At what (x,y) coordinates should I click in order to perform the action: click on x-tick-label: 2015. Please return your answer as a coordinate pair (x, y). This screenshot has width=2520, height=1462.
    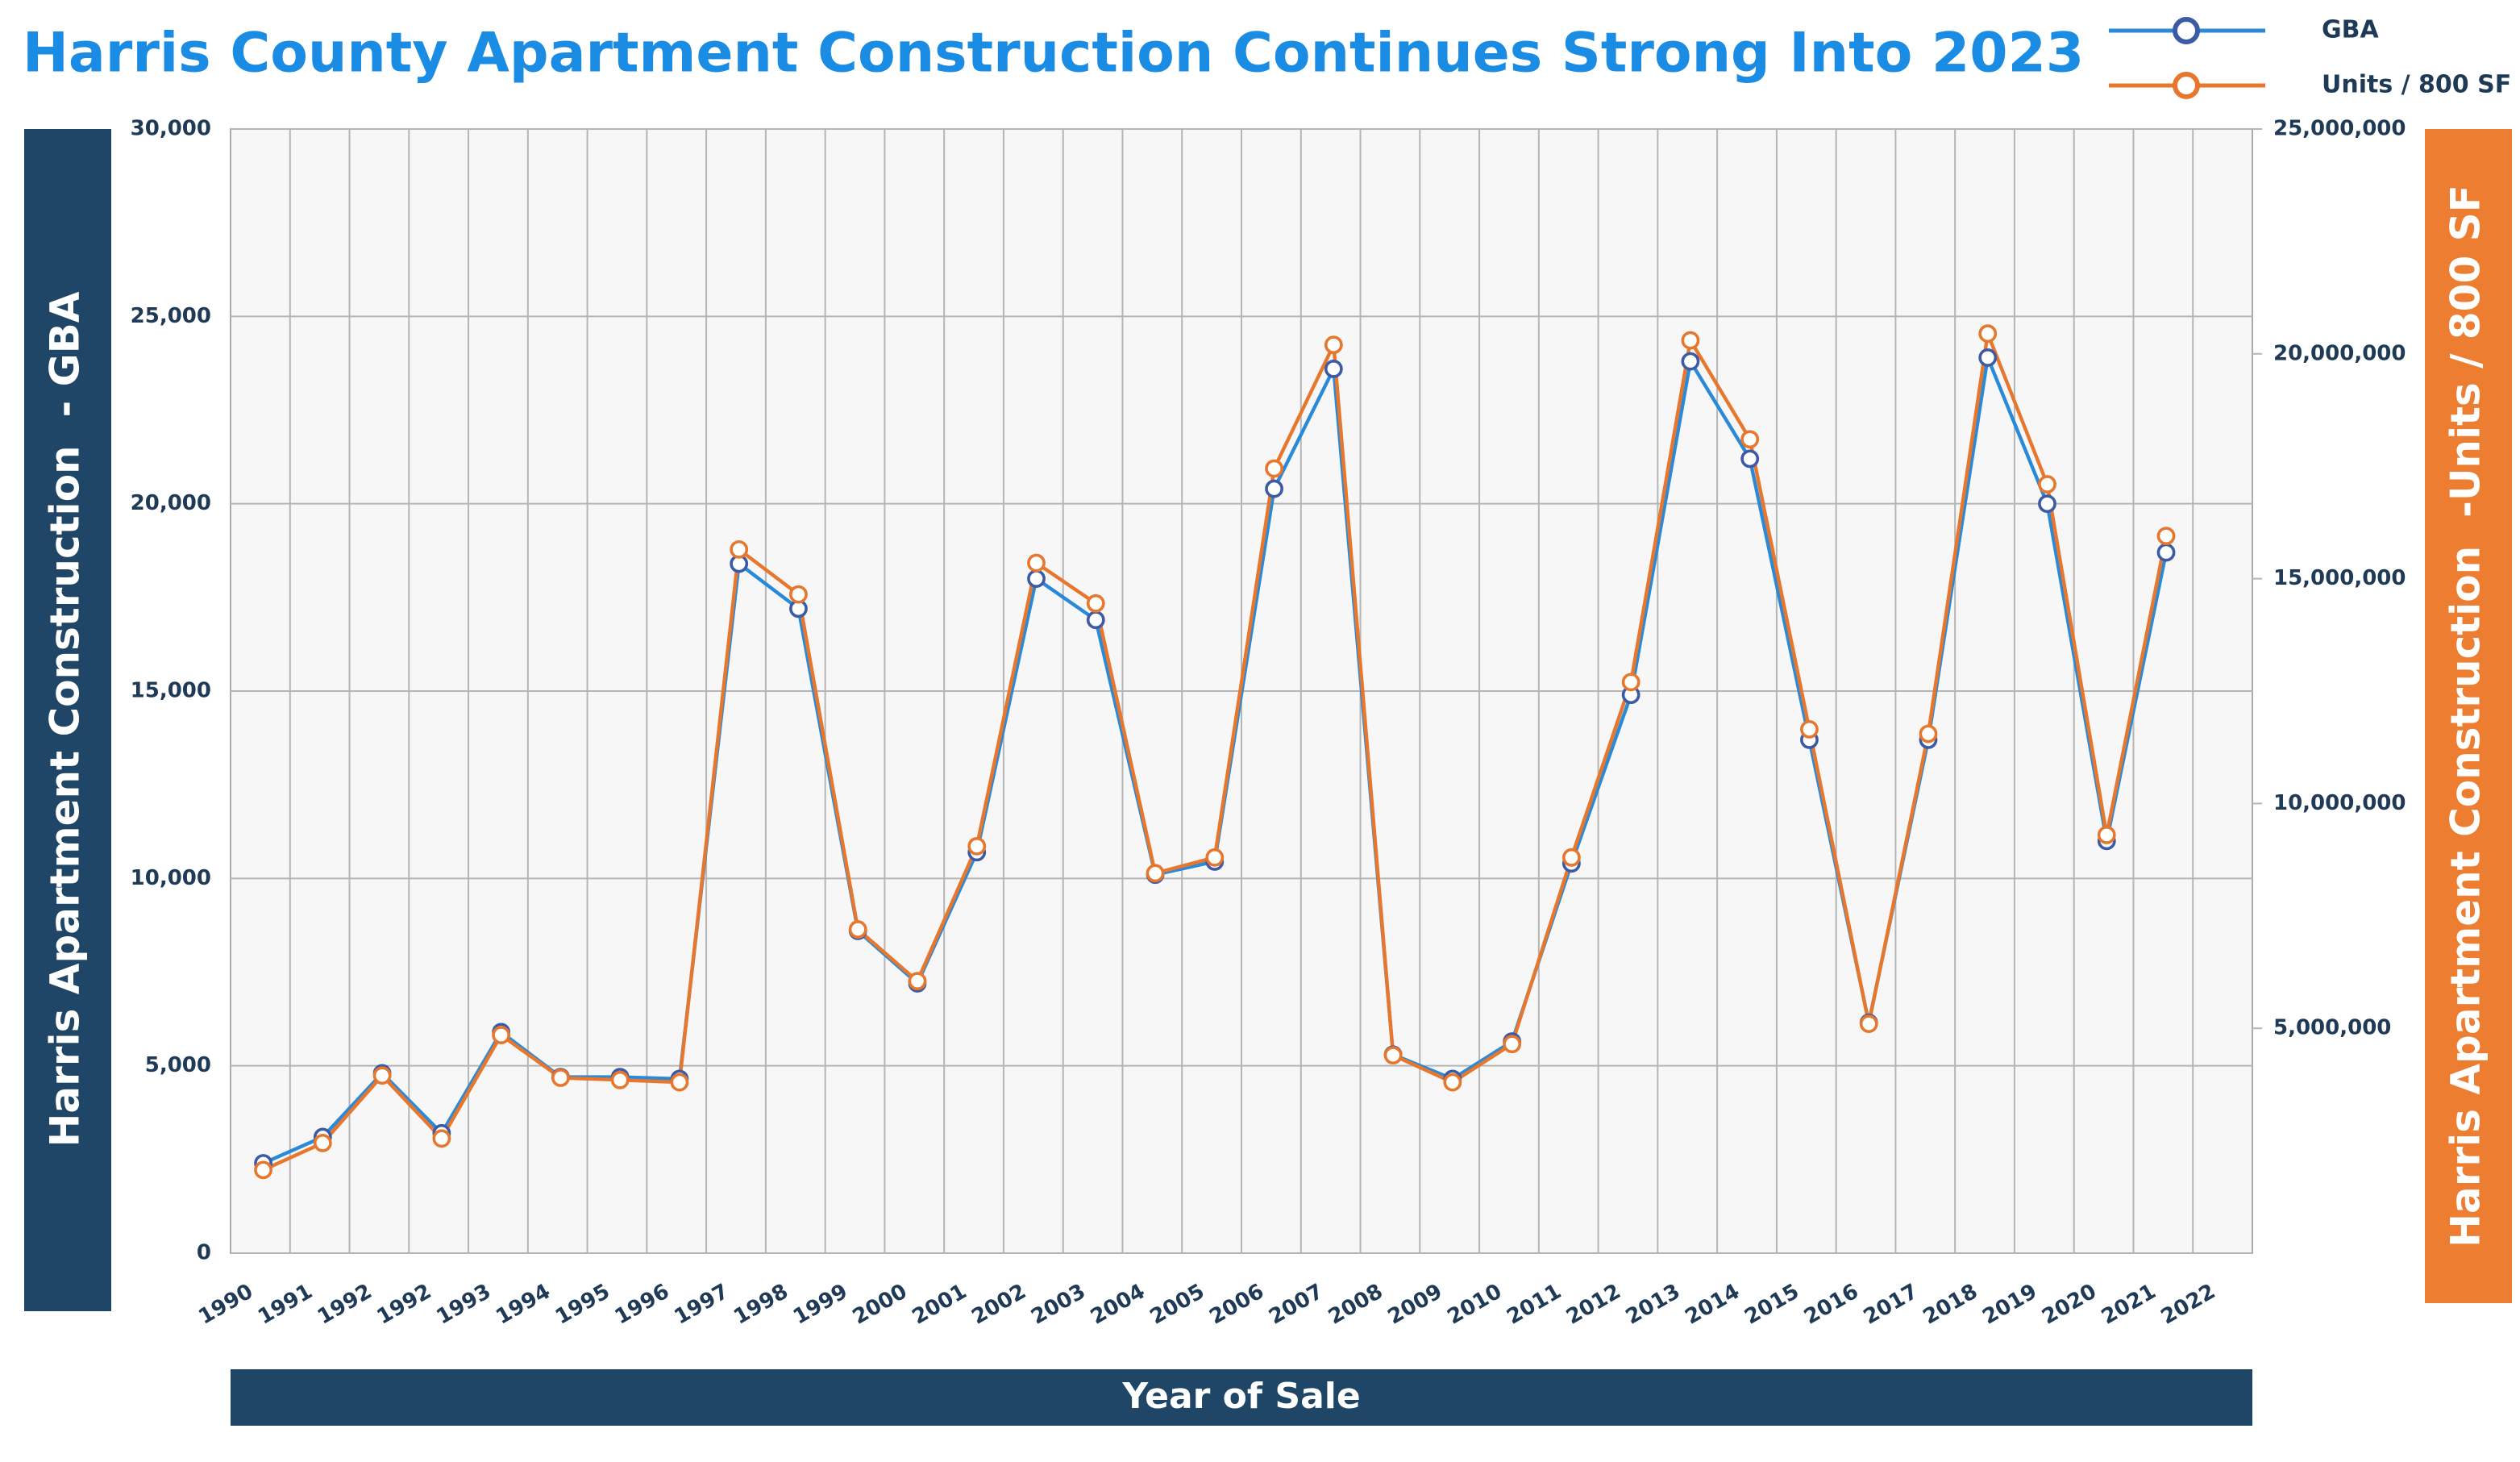
    Looking at the image, I should click on (1771, 1305).